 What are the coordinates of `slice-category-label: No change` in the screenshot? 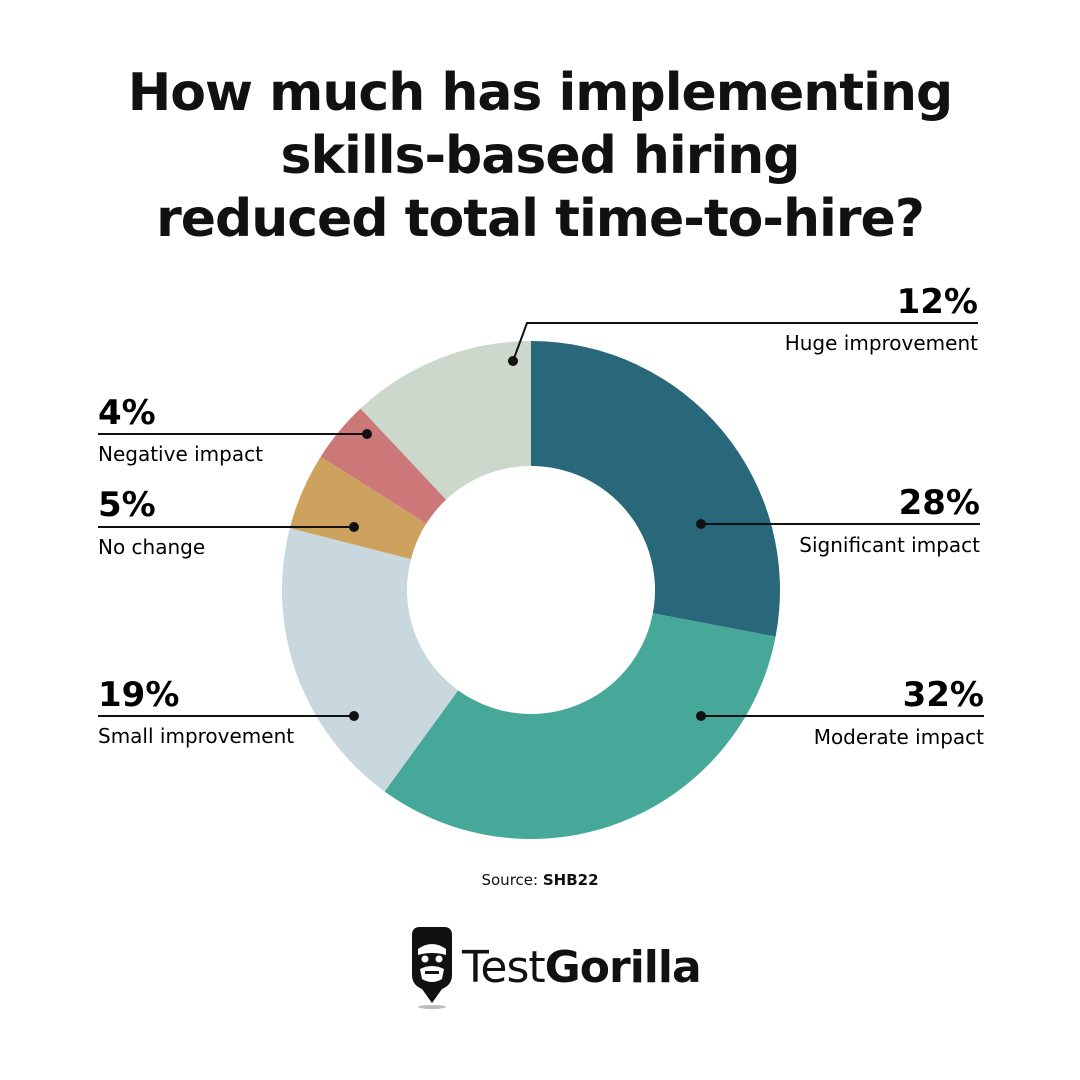 It's located at (151, 547).